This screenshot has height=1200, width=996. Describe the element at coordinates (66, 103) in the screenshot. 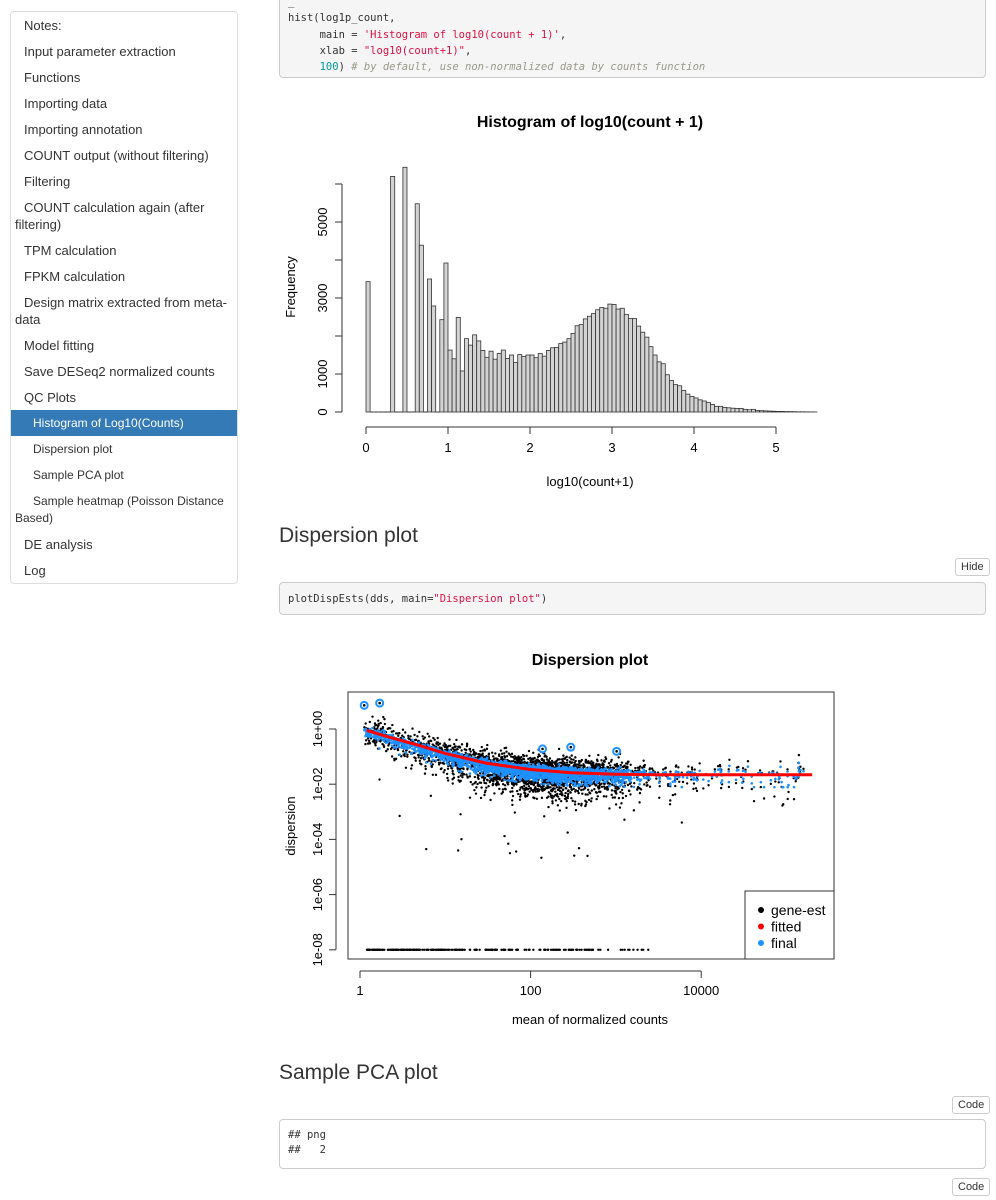

I see `toc-item-importing-data: Importing data` at that location.